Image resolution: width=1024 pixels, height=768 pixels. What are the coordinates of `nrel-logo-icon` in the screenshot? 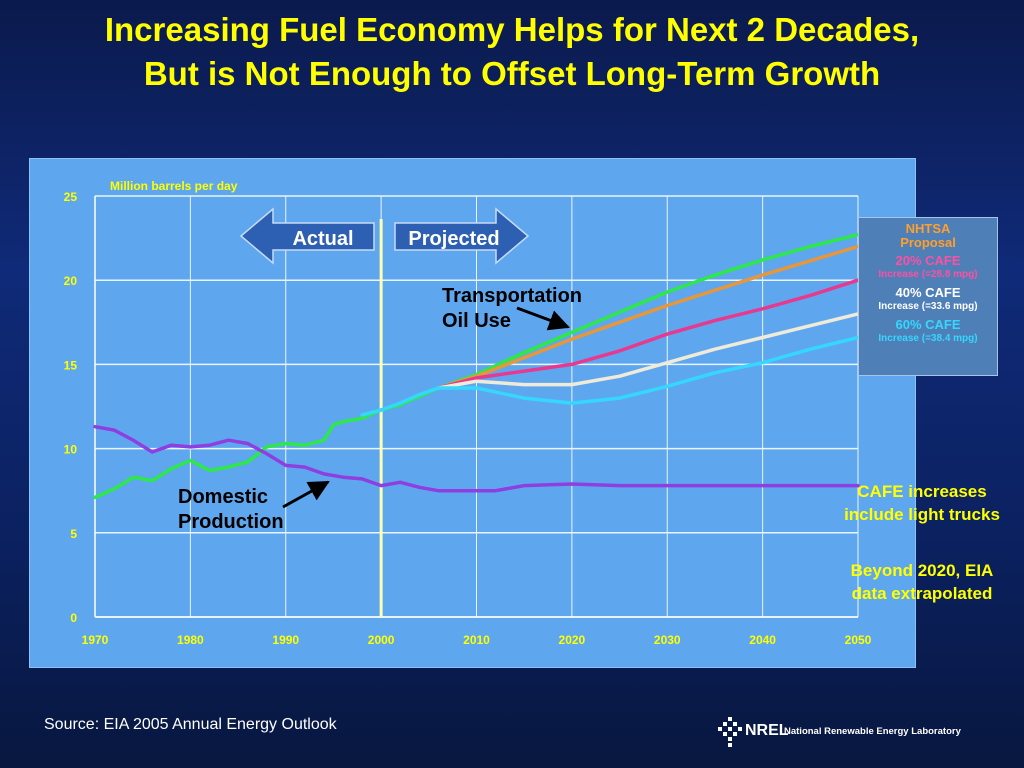 It's located at (730, 732).